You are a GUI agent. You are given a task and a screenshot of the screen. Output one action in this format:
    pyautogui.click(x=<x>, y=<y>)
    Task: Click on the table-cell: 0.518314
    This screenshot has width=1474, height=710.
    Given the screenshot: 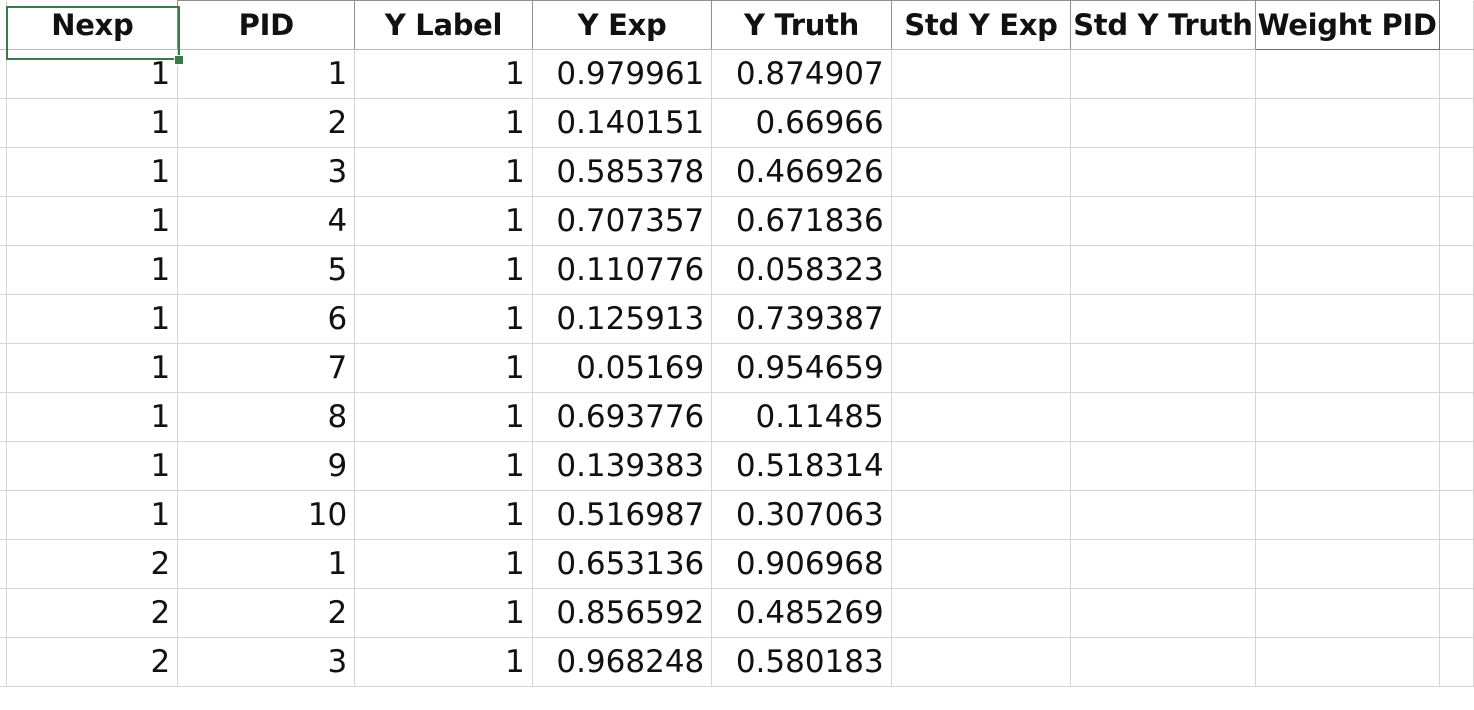 What is the action you would take?
    pyautogui.click(x=801, y=466)
    